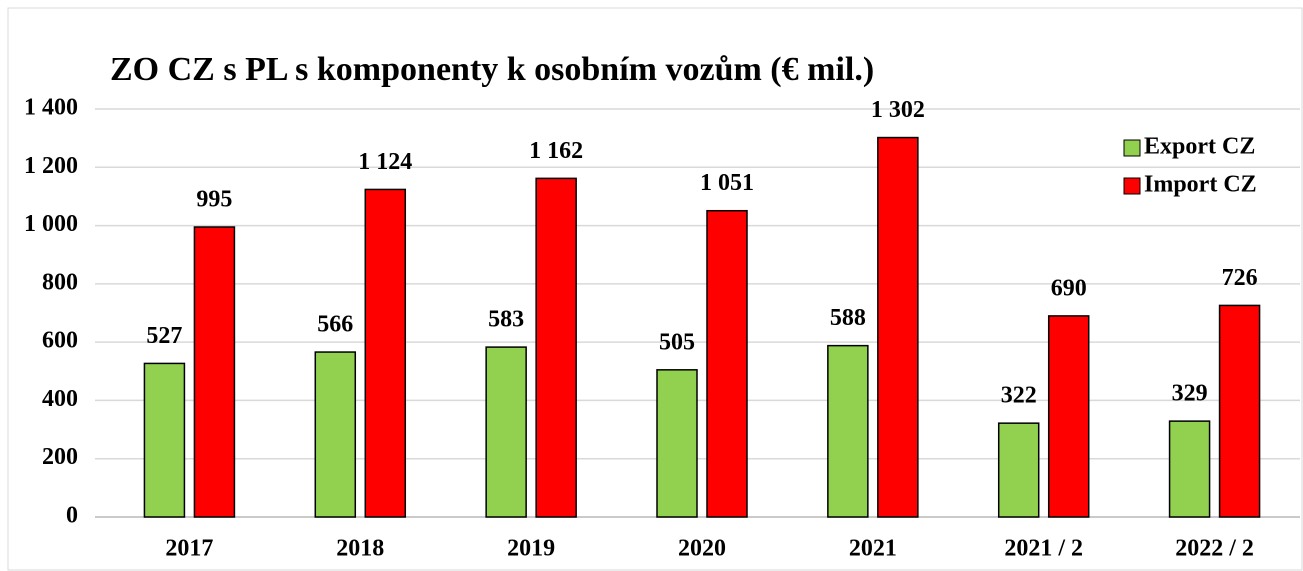  What do you see at coordinates (1200, 185) in the screenshot?
I see `legend-label: Import CZ` at bounding box center [1200, 185].